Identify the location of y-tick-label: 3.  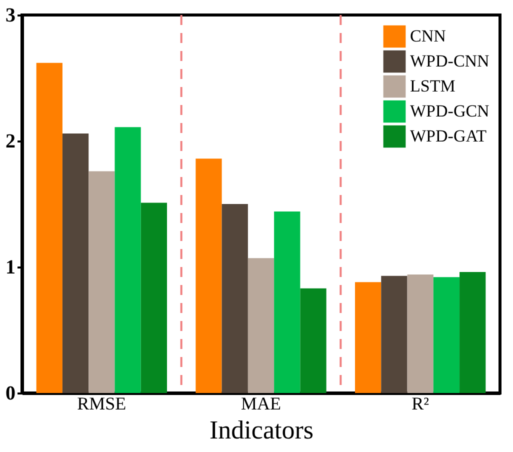
(11, 15).